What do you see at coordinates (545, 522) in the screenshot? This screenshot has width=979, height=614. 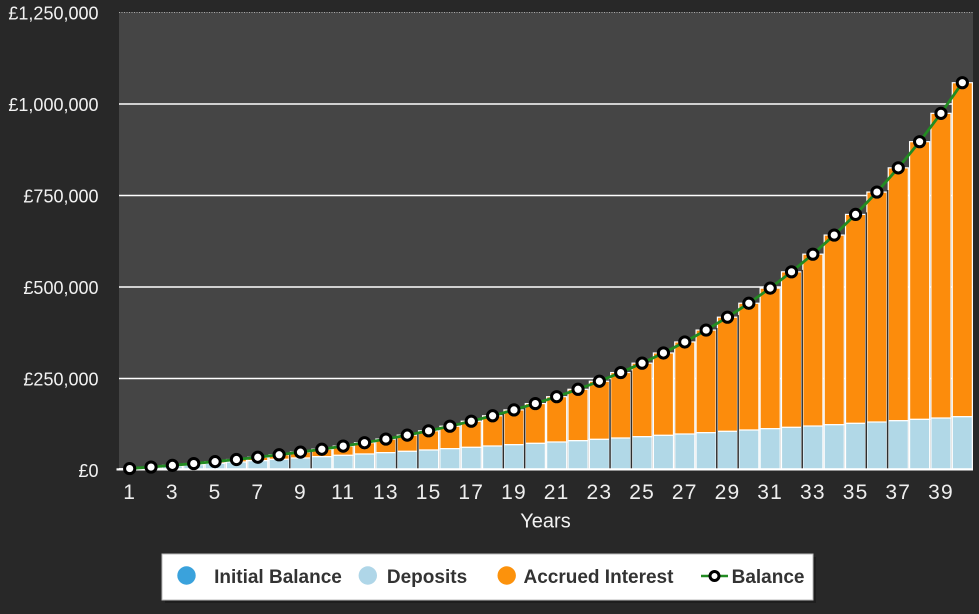 I see `svg-text: Years` at bounding box center [545, 522].